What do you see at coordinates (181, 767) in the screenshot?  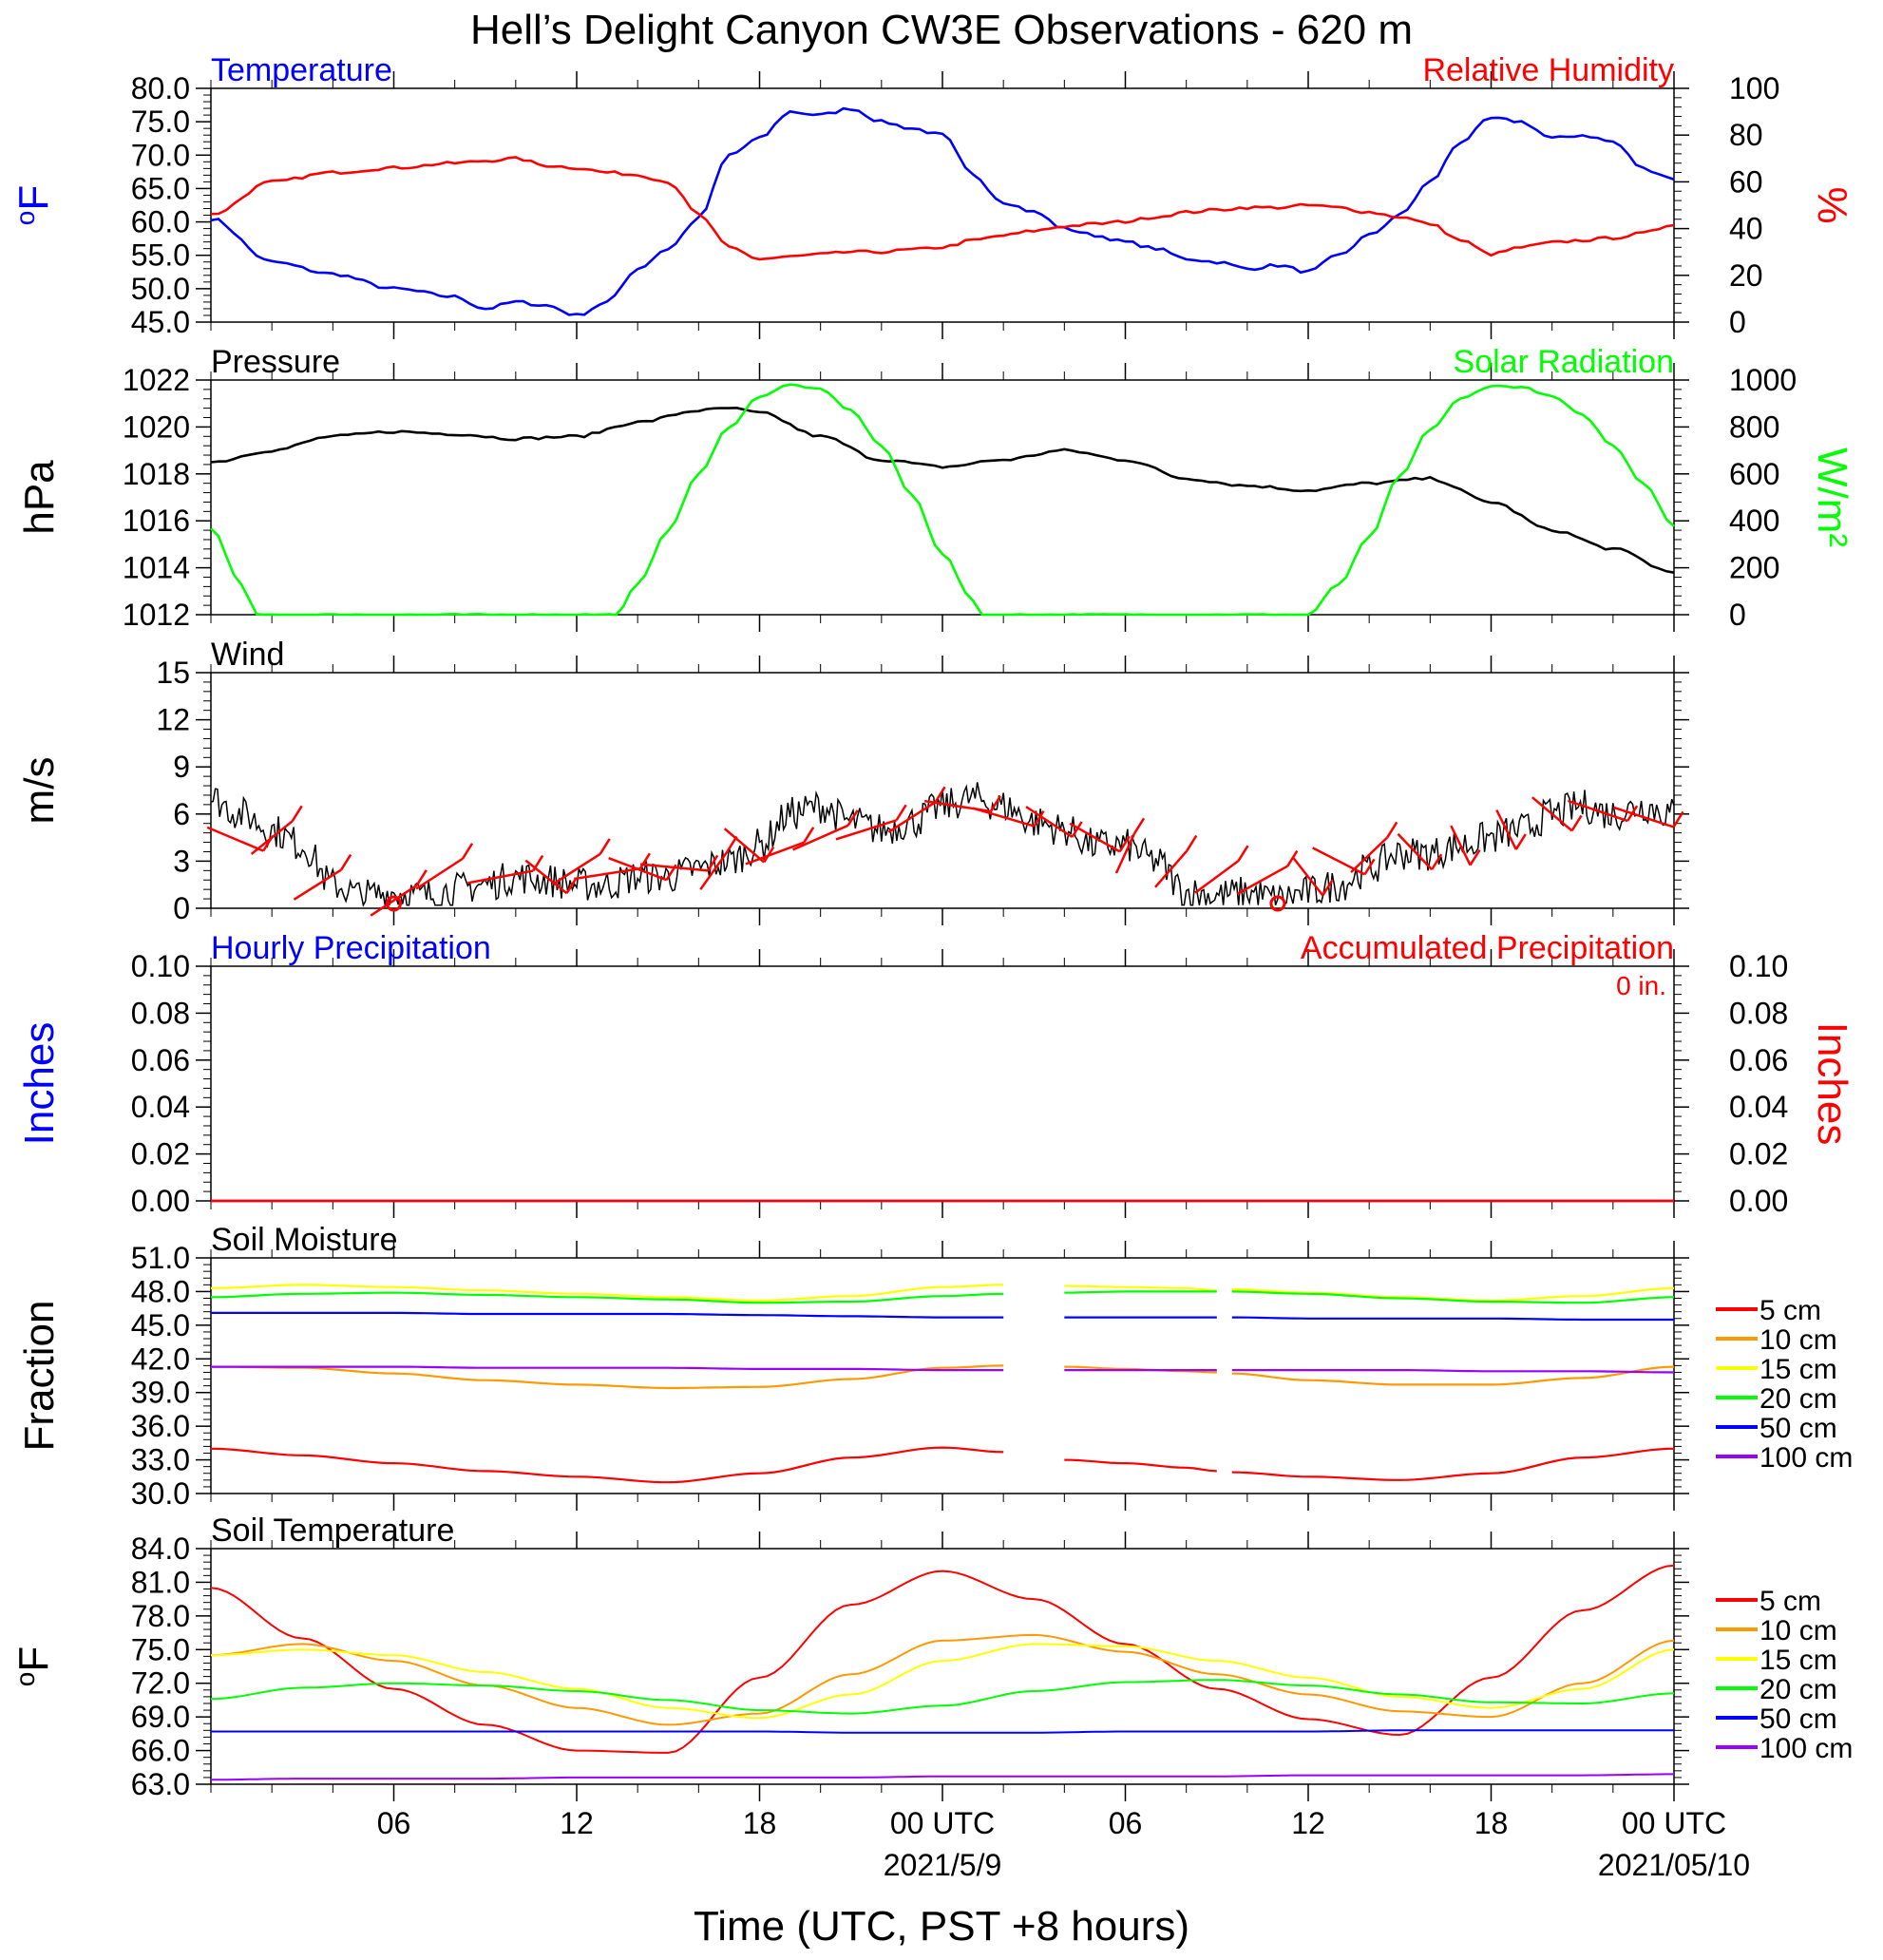 I see `y-tick-label-left: 9` at bounding box center [181, 767].